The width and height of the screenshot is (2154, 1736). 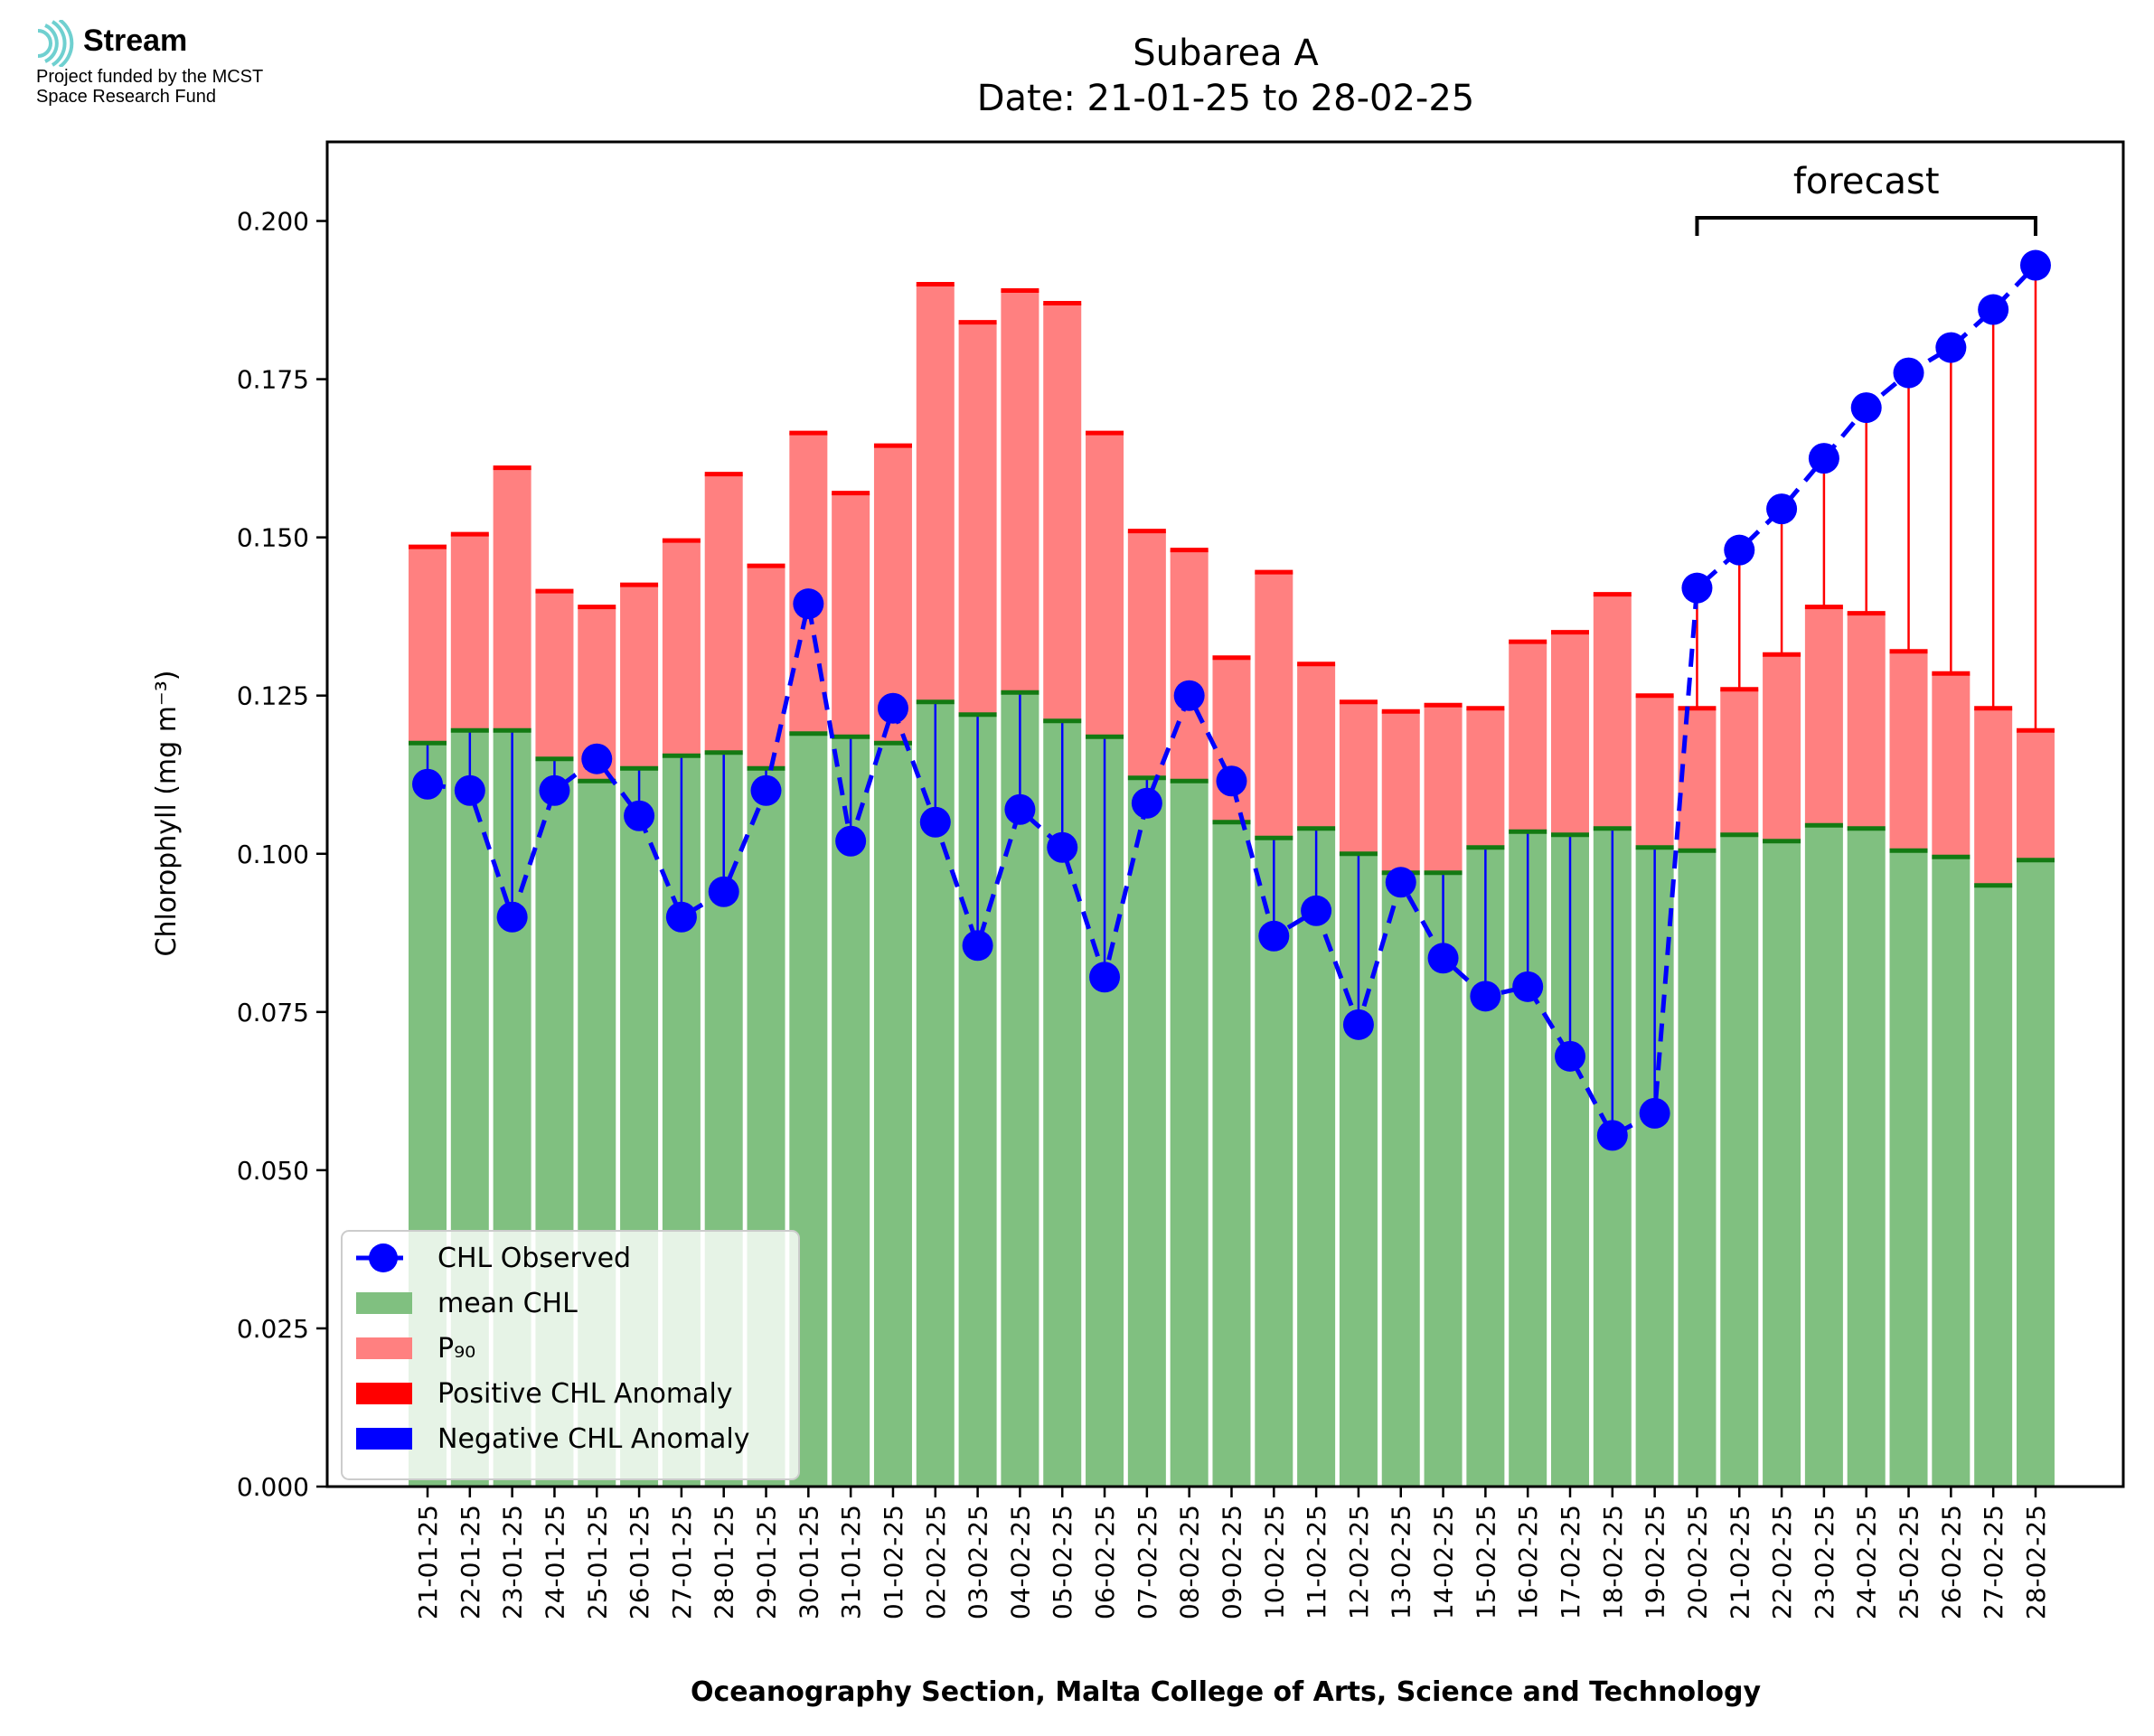 I want to click on x-tick-label: 29-01-25, so click(x=767, y=1562).